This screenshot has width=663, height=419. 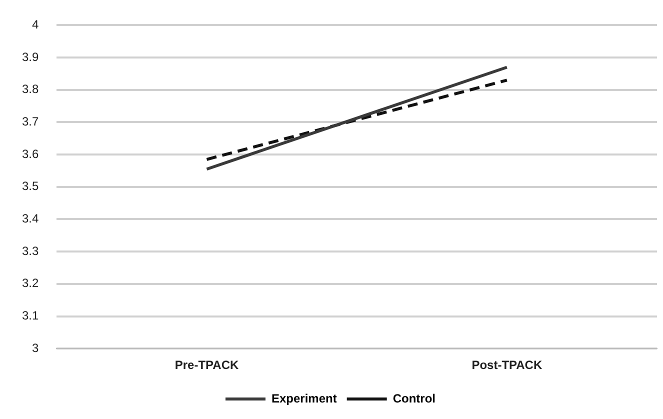 I want to click on legend-label: Experiment, so click(x=304, y=398).